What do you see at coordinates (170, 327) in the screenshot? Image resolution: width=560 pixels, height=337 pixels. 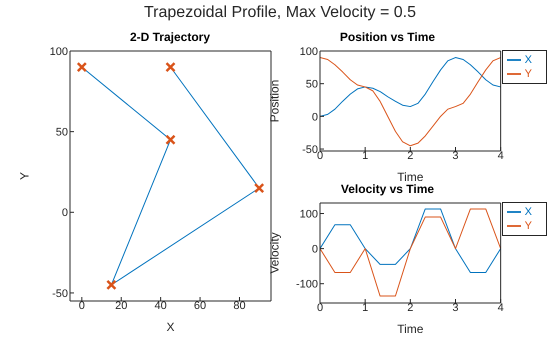 I see `x-axis-title: X` at bounding box center [170, 327].